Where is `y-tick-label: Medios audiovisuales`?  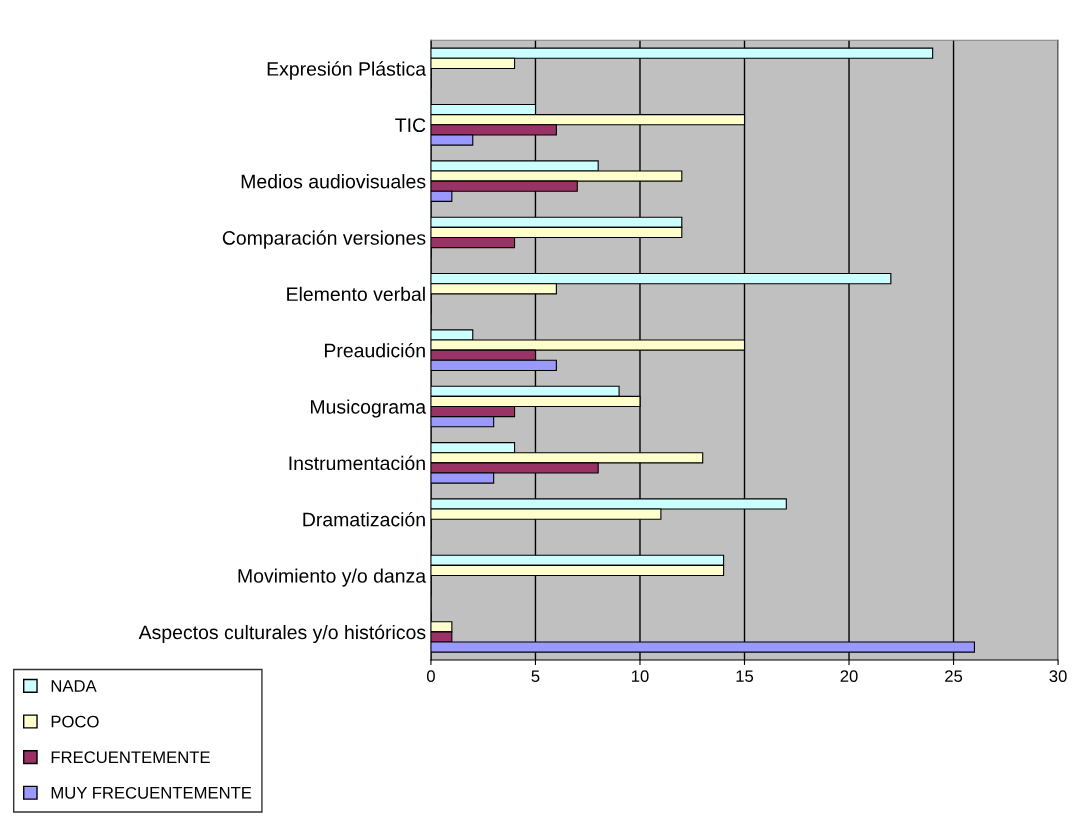 y-tick-label: Medios audiovisuales is located at coordinates (333, 181).